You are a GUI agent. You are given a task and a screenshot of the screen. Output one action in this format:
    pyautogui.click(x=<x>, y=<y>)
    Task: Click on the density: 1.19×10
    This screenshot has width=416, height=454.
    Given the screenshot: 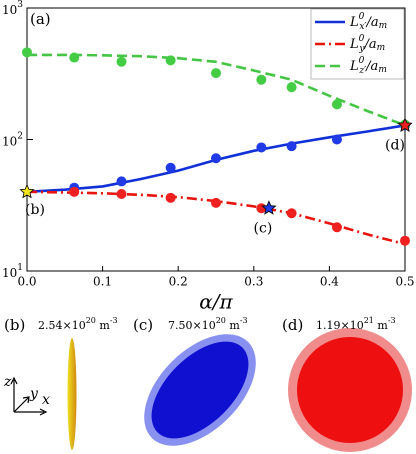 What is the action you would take?
    pyautogui.click(x=340, y=325)
    